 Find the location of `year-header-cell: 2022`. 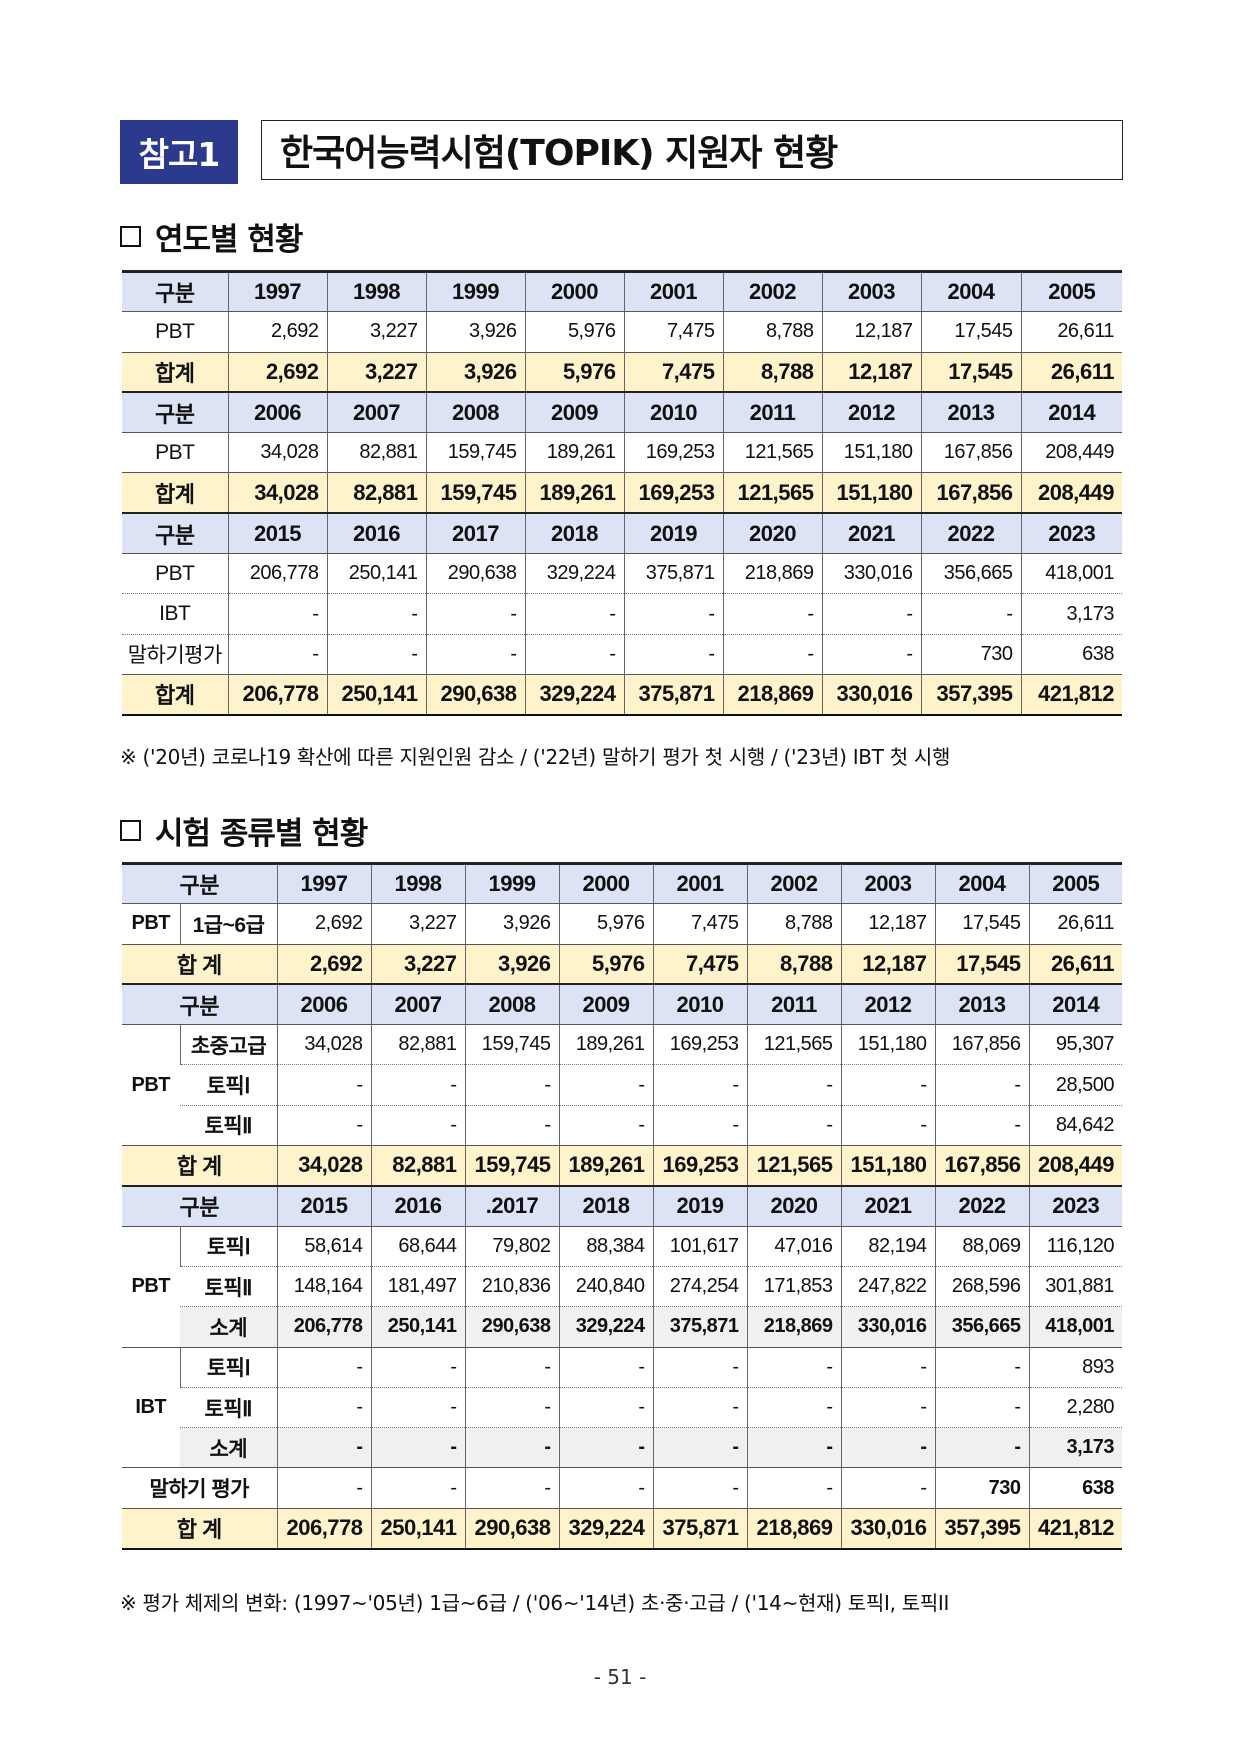

year-header-cell: 2022 is located at coordinates (970, 534).